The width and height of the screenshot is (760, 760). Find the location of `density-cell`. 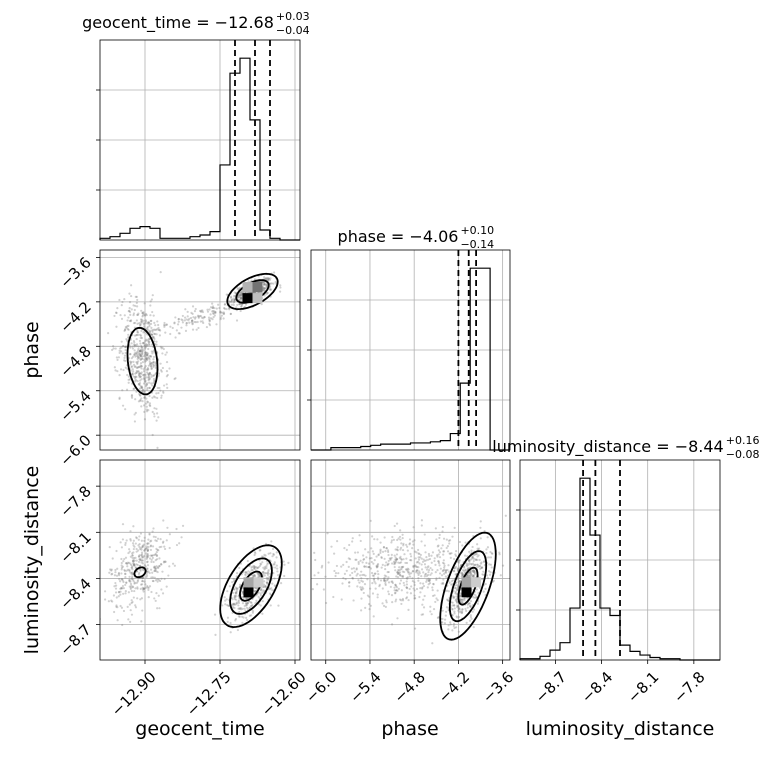

density-cell is located at coordinates (247, 287).